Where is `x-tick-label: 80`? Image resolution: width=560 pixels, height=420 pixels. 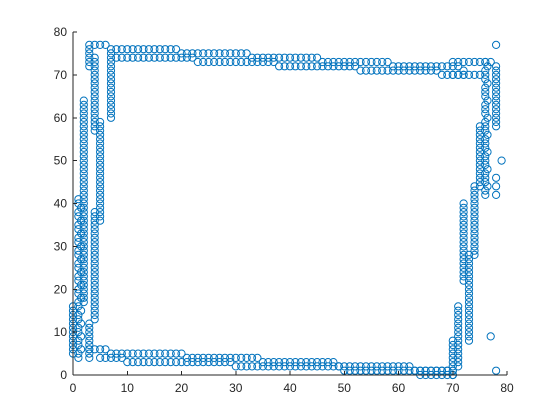 x-tick-label: 80 is located at coordinates (507, 388).